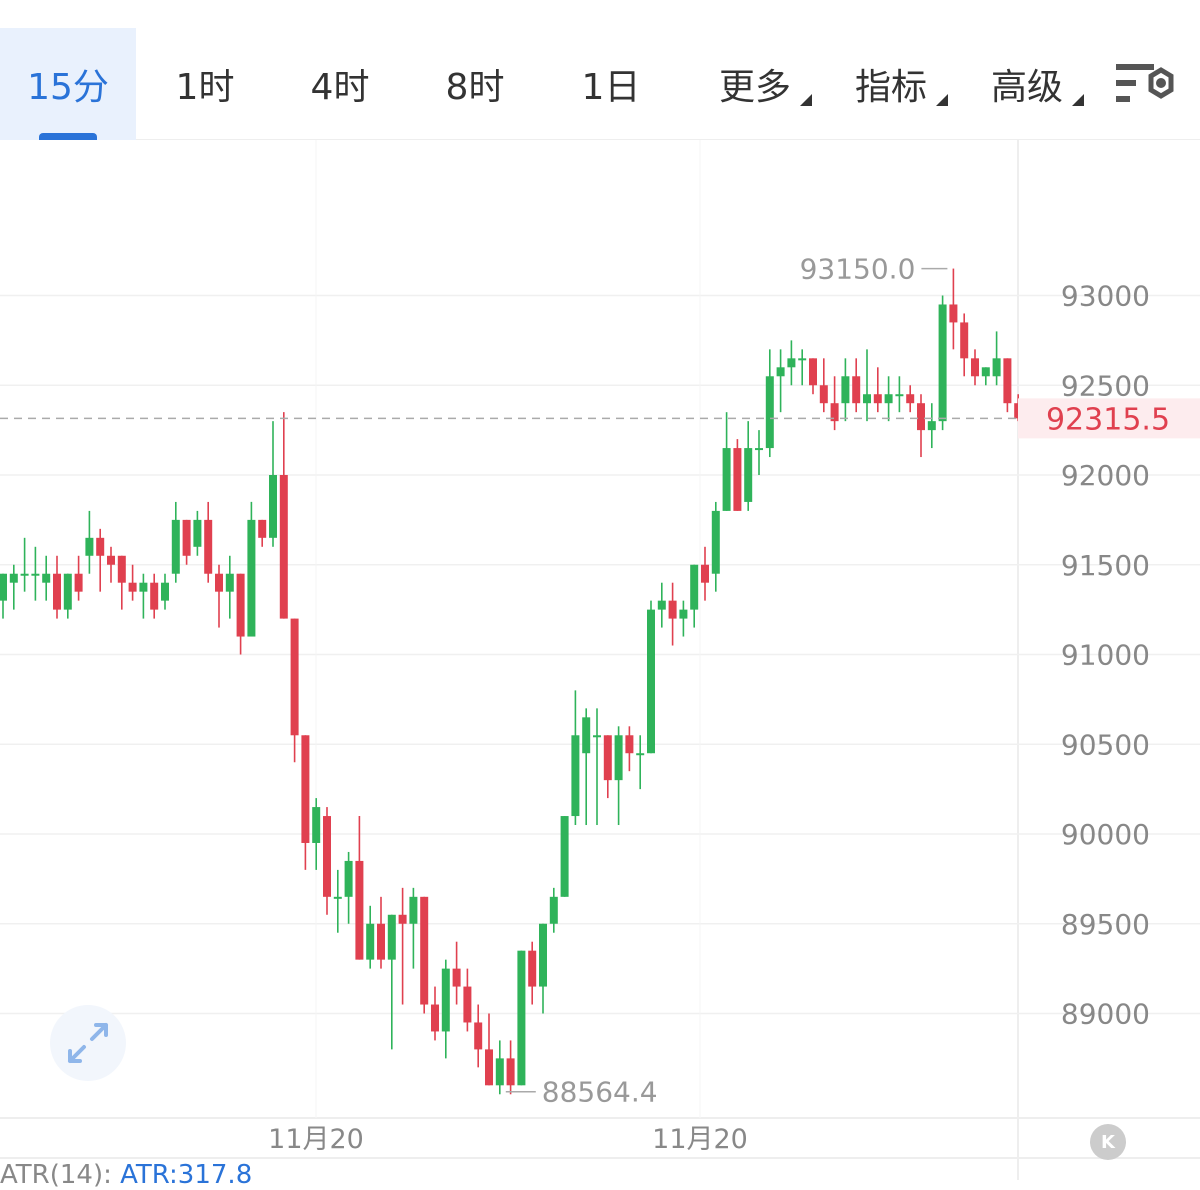 The width and height of the screenshot is (1200, 1190). Describe the element at coordinates (1105, 744) in the screenshot. I see `y-tick-label: 90500` at that location.